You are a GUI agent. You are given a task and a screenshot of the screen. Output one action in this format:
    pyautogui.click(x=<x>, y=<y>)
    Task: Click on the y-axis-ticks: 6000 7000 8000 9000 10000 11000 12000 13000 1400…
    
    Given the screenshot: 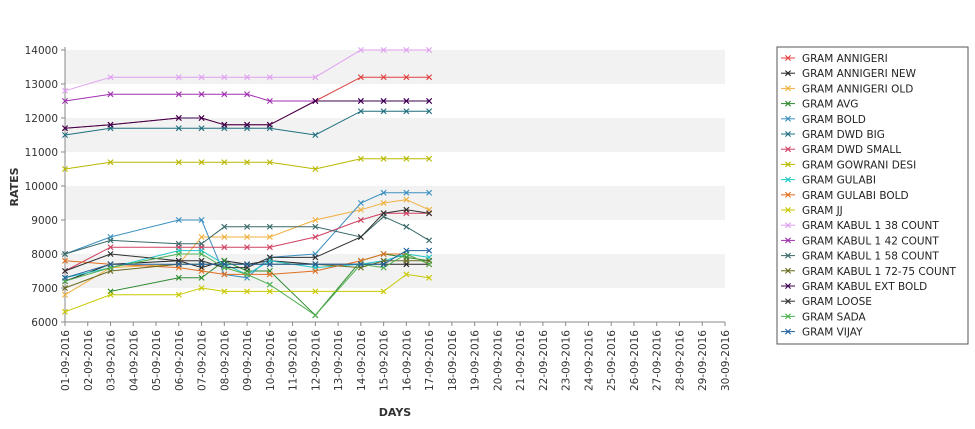 What is the action you would take?
    pyautogui.click(x=45, y=187)
    